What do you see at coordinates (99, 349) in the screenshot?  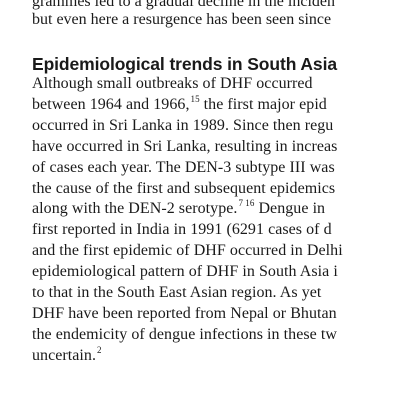 I see `citation-superscript: 2` at bounding box center [99, 349].